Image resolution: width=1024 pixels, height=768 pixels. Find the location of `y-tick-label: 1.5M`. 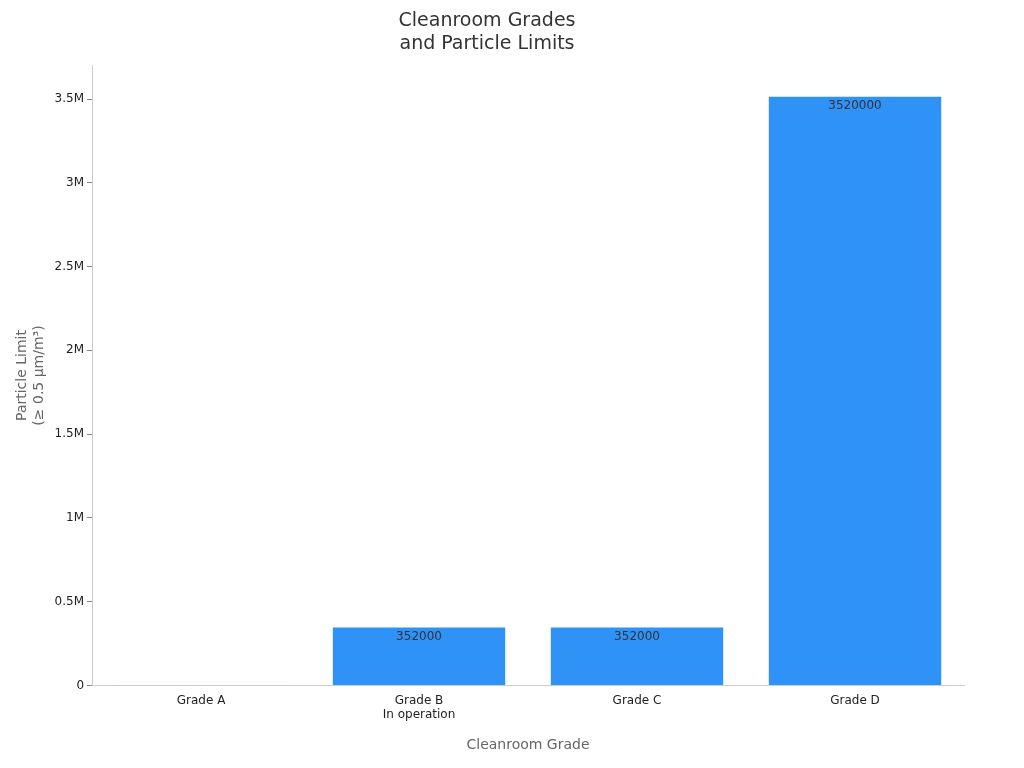

y-tick-label: 1.5M is located at coordinates (69, 433).